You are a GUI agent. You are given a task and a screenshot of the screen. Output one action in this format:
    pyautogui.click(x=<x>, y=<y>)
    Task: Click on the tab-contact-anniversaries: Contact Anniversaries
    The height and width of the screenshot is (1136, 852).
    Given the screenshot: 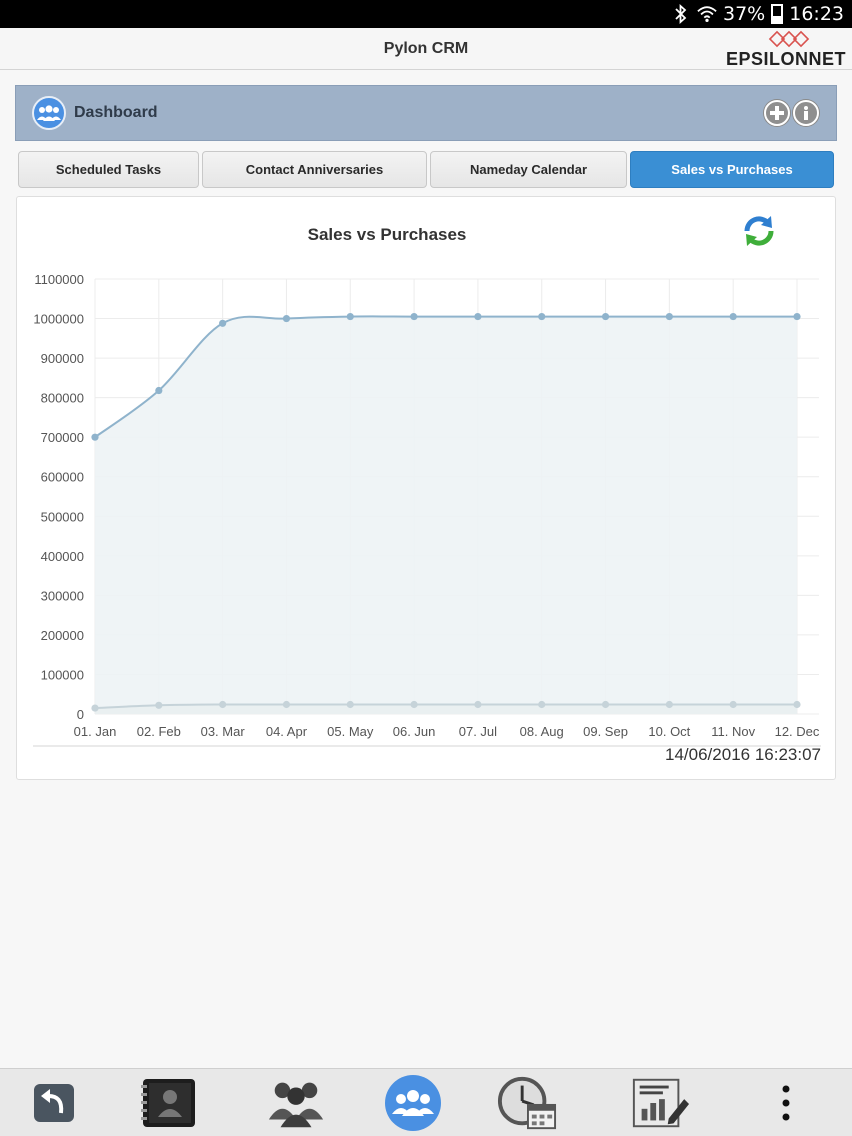 What is the action you would take?
    pyautogui.click(x=314, y=169)
    